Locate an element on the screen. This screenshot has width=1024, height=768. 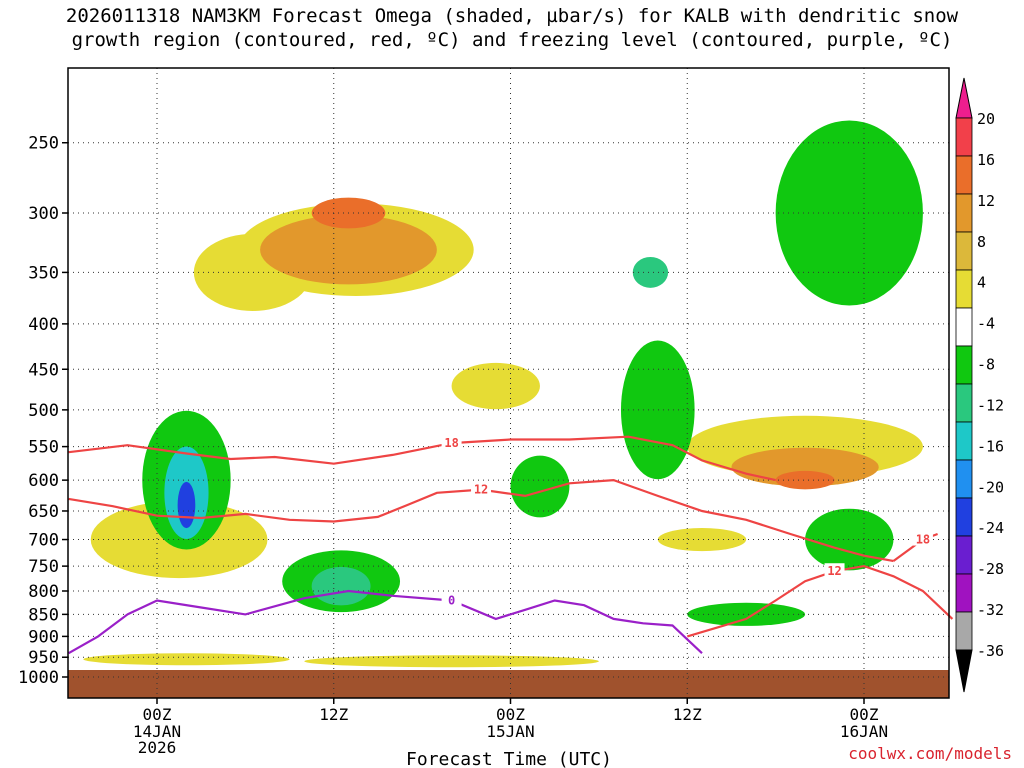
colorbar-label-3: 8 is located at coordinates (981, 242).